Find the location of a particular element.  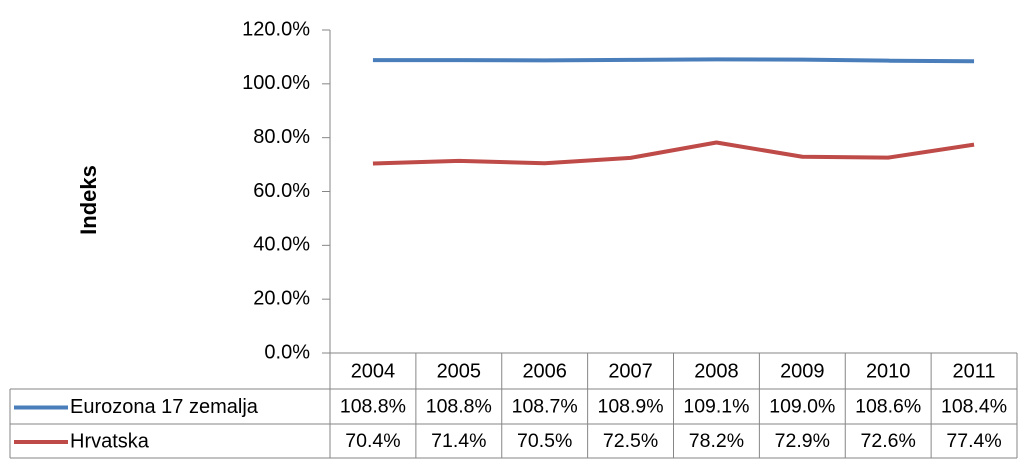

y-axis-label: Indeks is located at coordinates (88, 200).